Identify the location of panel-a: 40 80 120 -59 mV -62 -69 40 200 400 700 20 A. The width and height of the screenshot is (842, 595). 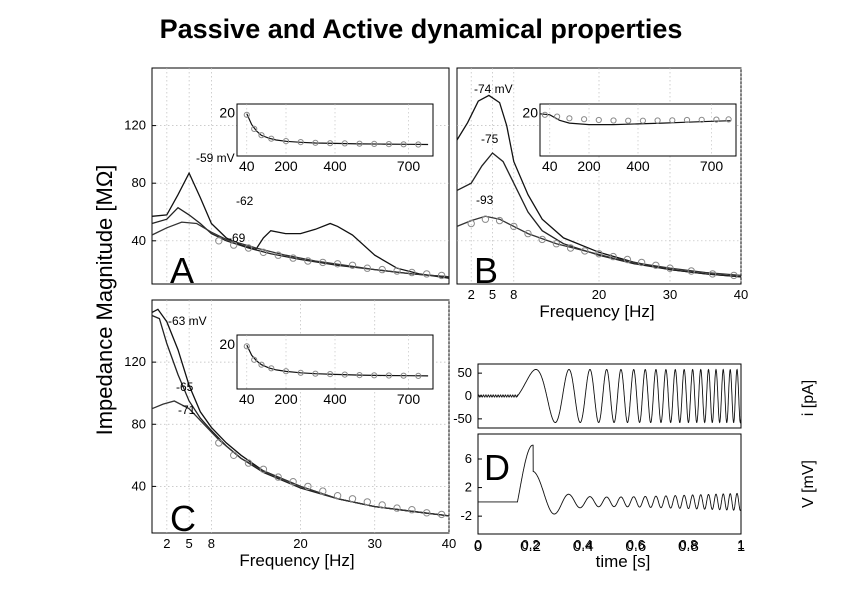
(287, 179).